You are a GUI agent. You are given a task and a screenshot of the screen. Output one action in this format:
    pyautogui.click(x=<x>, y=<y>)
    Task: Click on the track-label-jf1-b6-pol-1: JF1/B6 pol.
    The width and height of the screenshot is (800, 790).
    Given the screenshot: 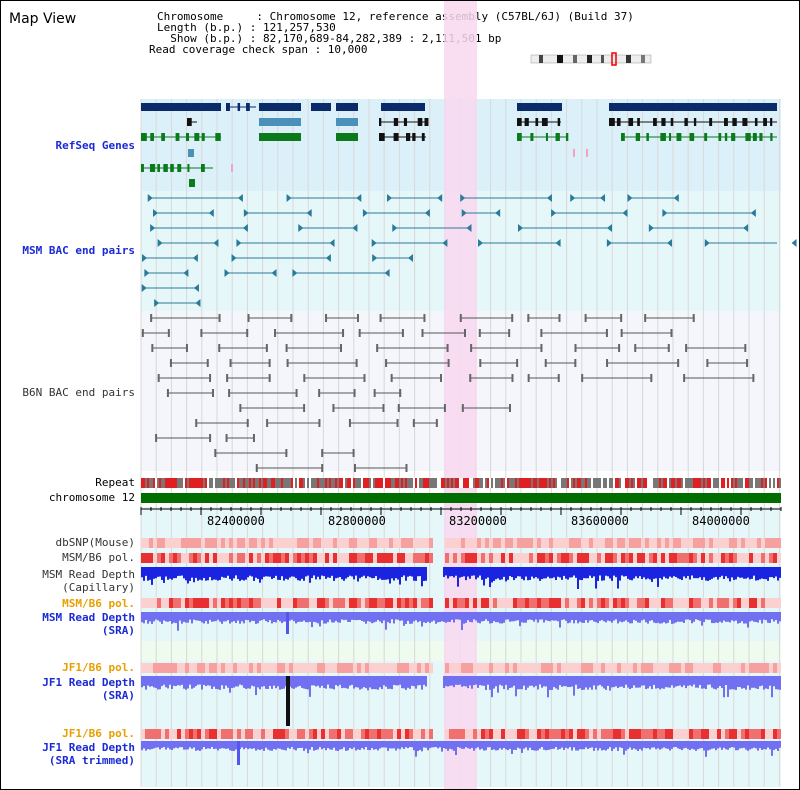 What is the action you would take?
    pyautogui.click(x=98, y=667)
    